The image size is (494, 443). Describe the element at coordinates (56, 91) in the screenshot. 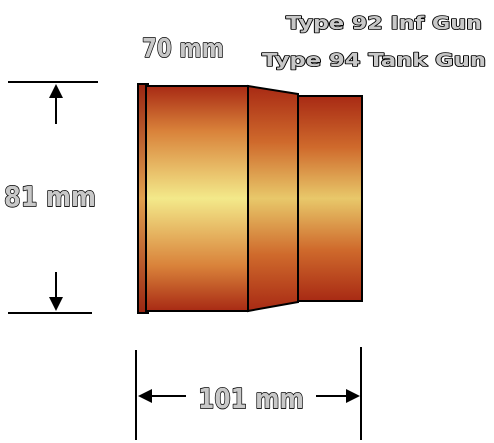

I see `arrow-up-icon` at that location.